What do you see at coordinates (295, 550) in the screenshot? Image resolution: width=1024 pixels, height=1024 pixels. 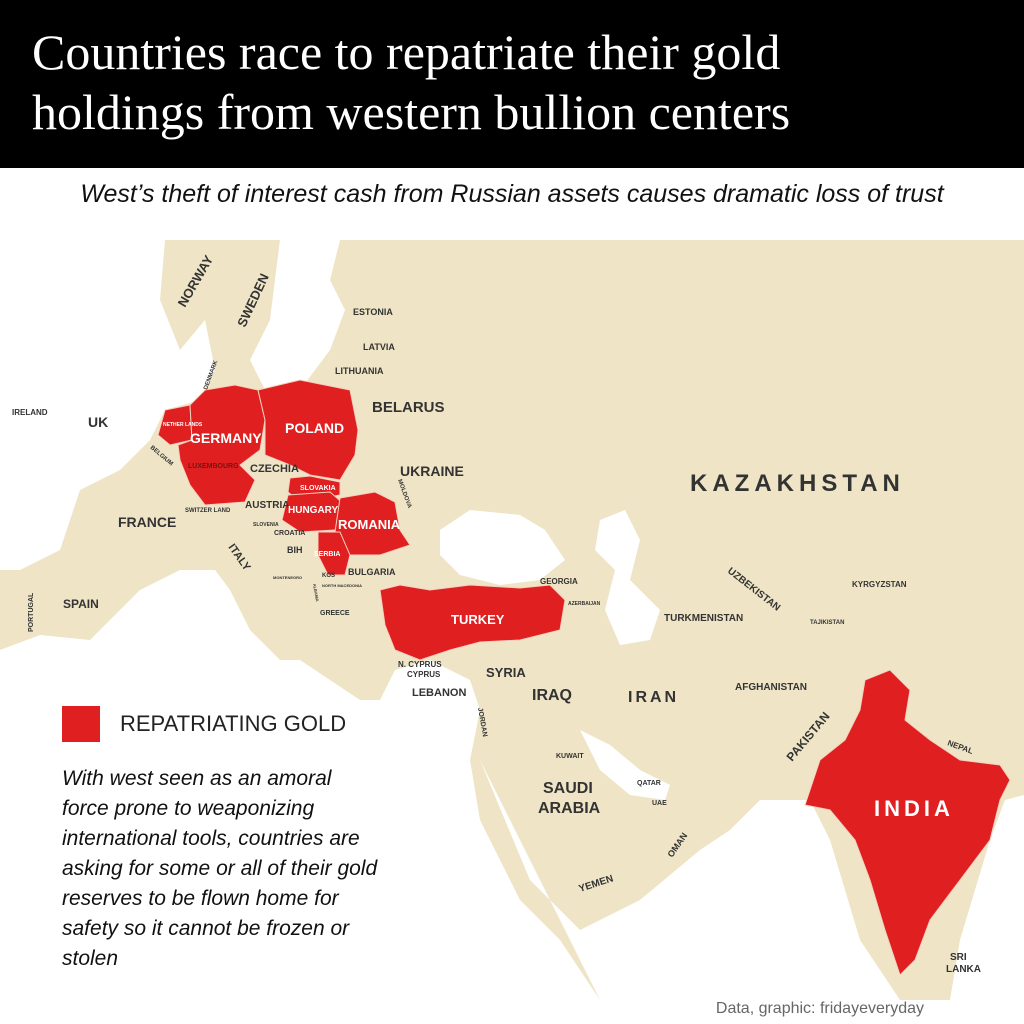 I see `label-bih: BIH` at bounding box center [295, 550].